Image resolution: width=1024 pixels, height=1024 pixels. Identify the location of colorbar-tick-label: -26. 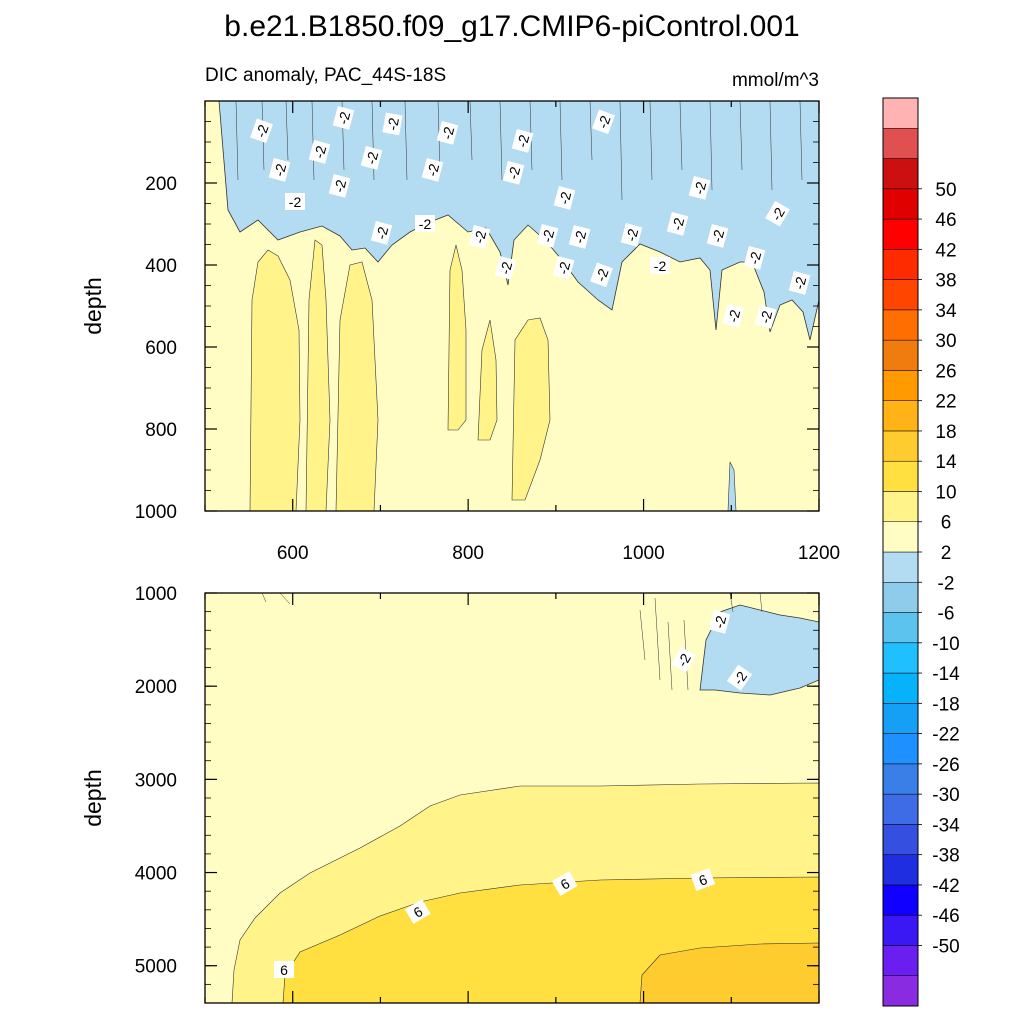
(945, 765).